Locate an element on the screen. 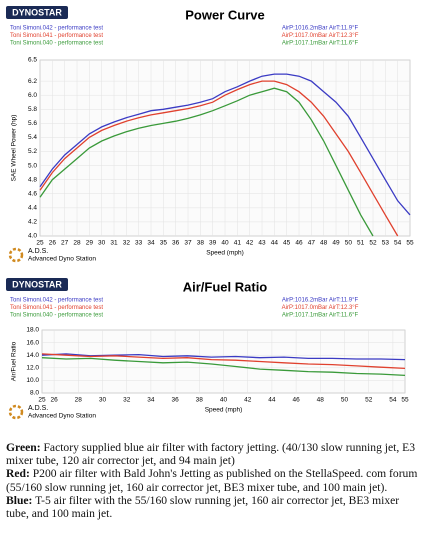 The image size is (427, 557). y-tick-label: 8.0 is located at coordinates (34, 393).